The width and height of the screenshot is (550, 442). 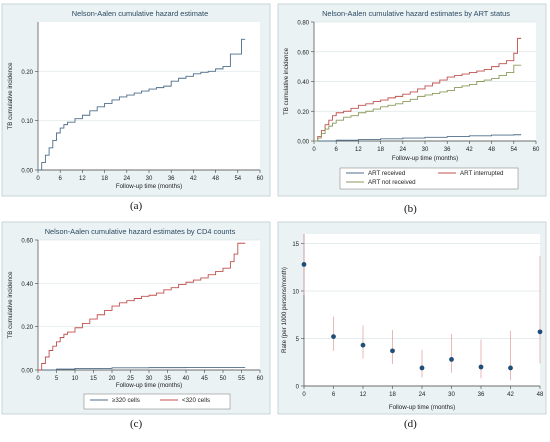 I want to click on y-tick-label: 0.40, so click(x=27, y=285).